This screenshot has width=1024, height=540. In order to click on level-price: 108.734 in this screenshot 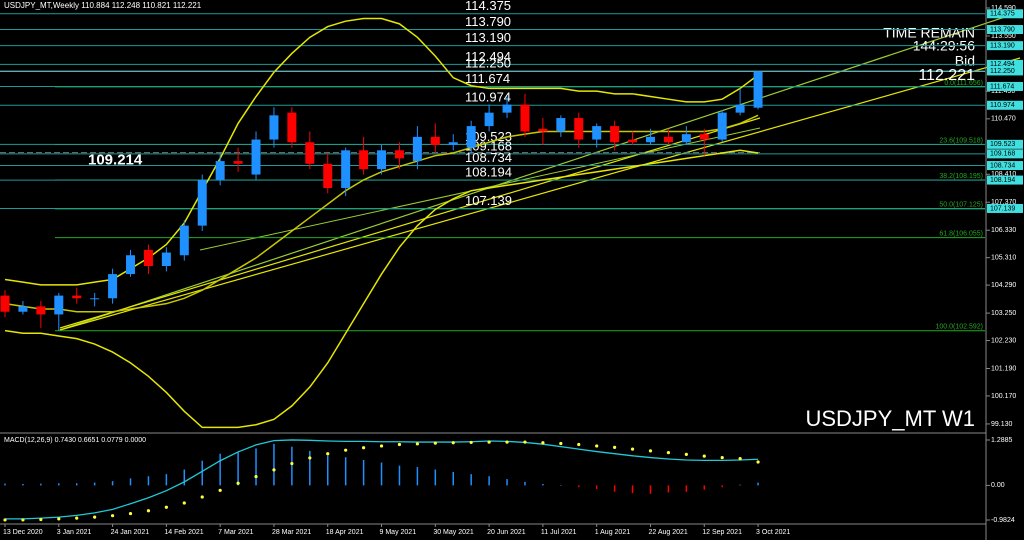, I will do `click(1002, 165)`.